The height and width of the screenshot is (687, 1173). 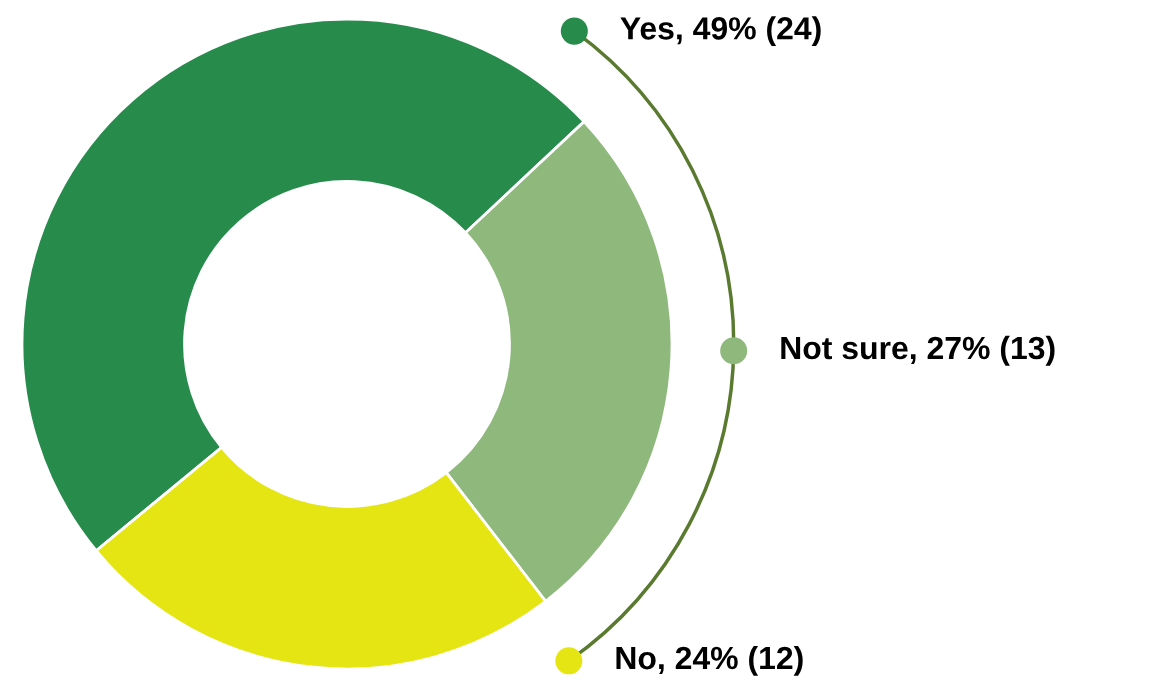 I want to click on legend-label: Not sure, 27% (13), so click(x=918, y=350).